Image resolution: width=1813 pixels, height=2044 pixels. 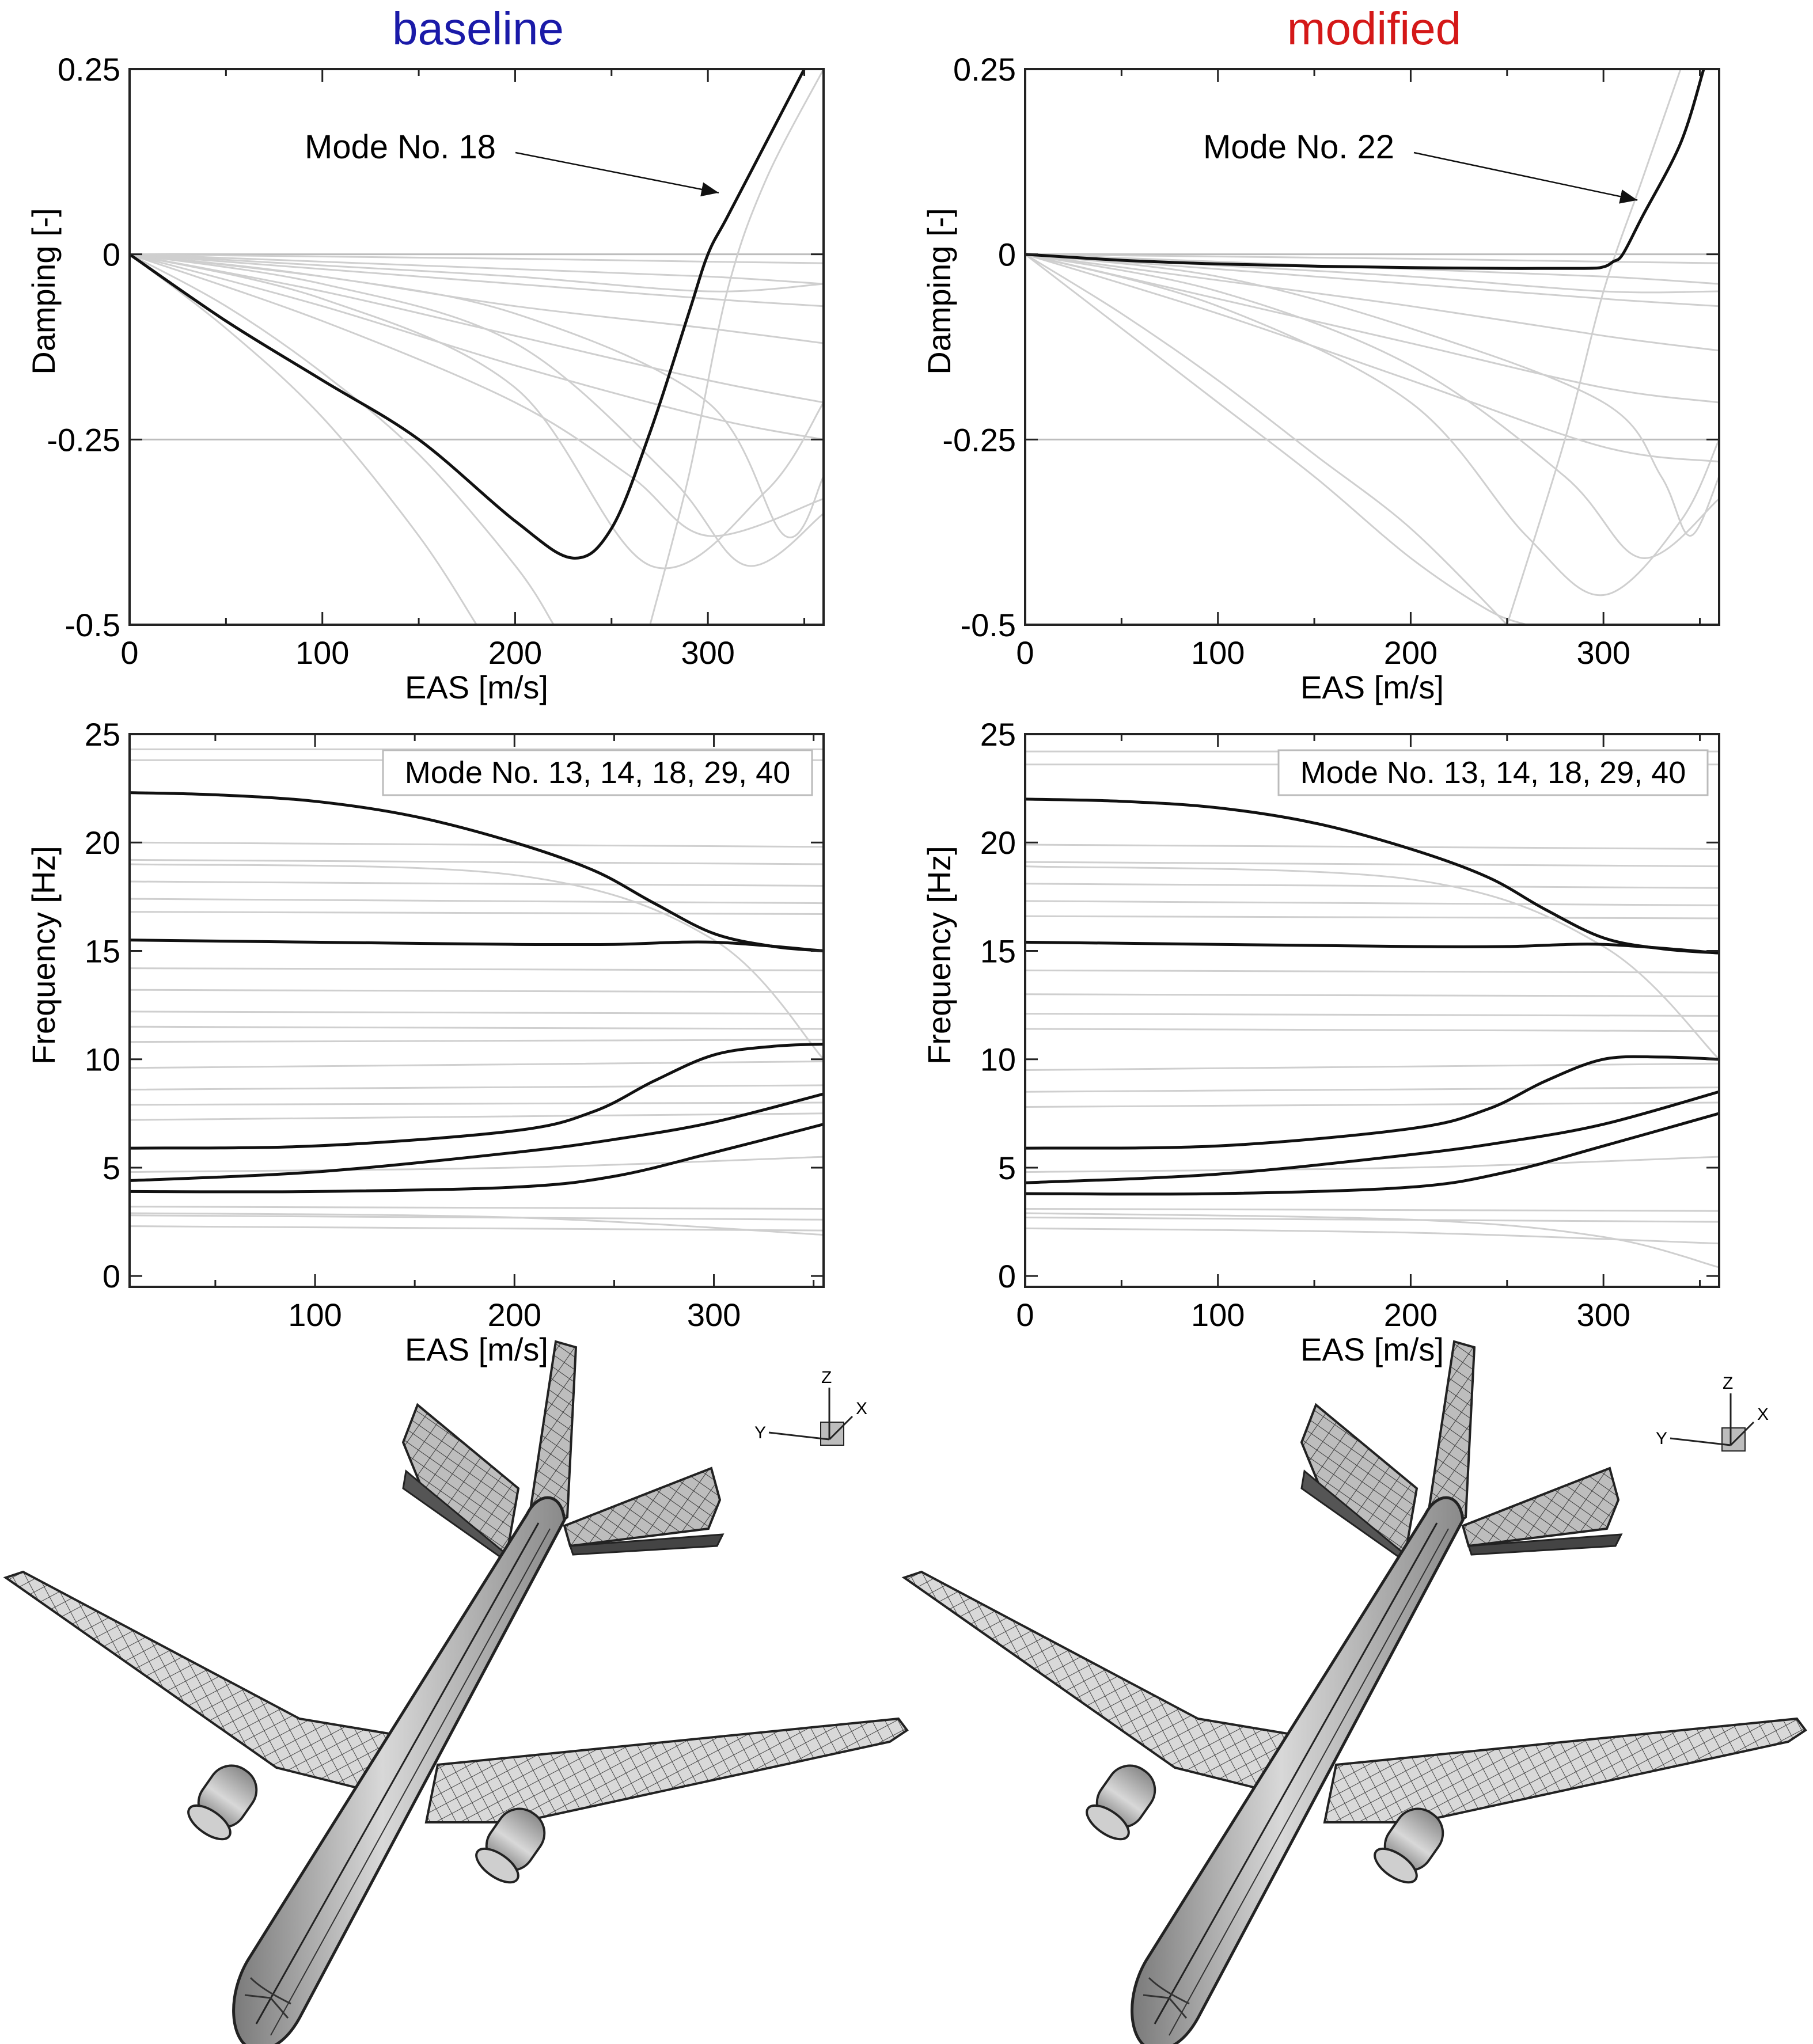 What do you see at coordinates (811, 1407) in the screenshot?
I see `baseline-axis-triad: Z Y X` at bounding box center [811, 1407].